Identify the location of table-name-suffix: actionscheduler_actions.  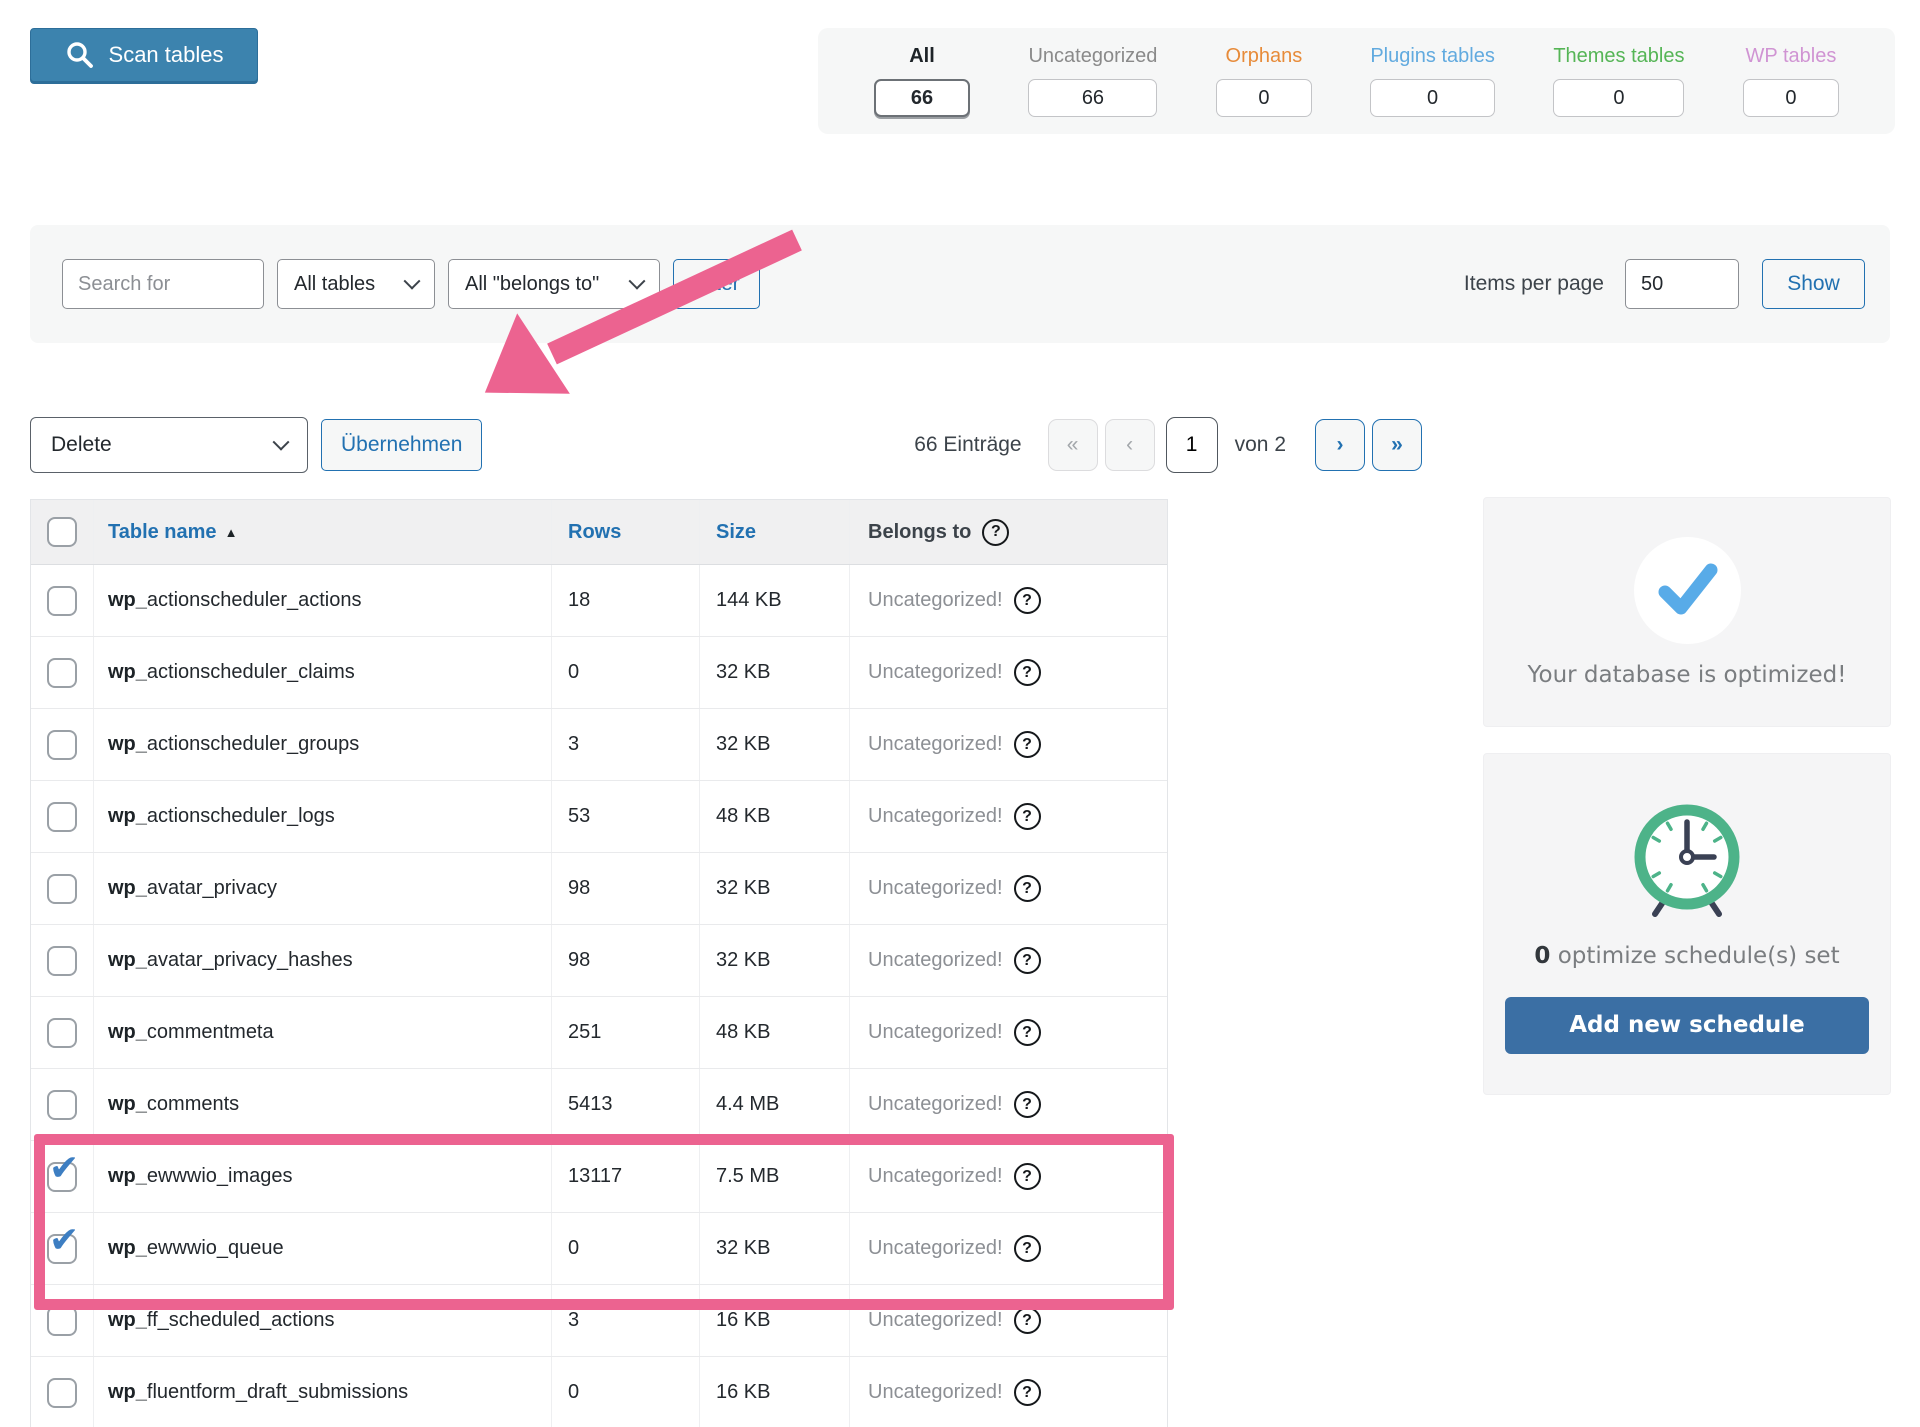
(254, 600).